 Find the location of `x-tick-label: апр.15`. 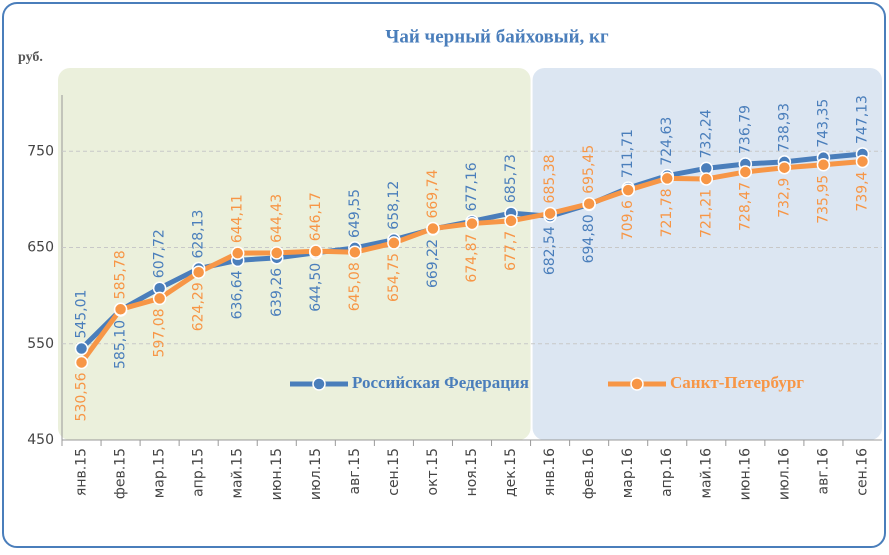

x-tick-label: апр.15 is located at coordinates (199, 472).